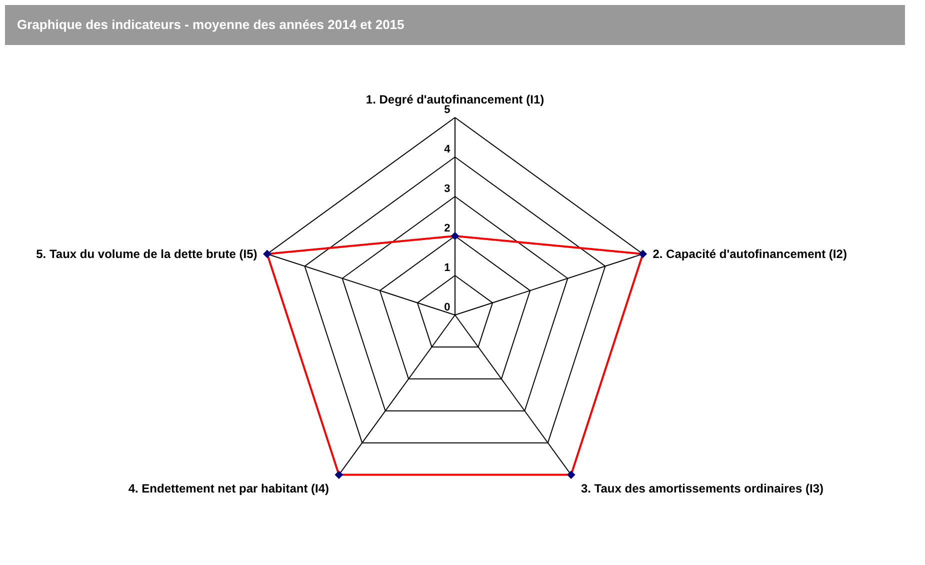  I want to click on spoke-label: 5. Taux du volume de la dette brute (I5), so click(147, 253).